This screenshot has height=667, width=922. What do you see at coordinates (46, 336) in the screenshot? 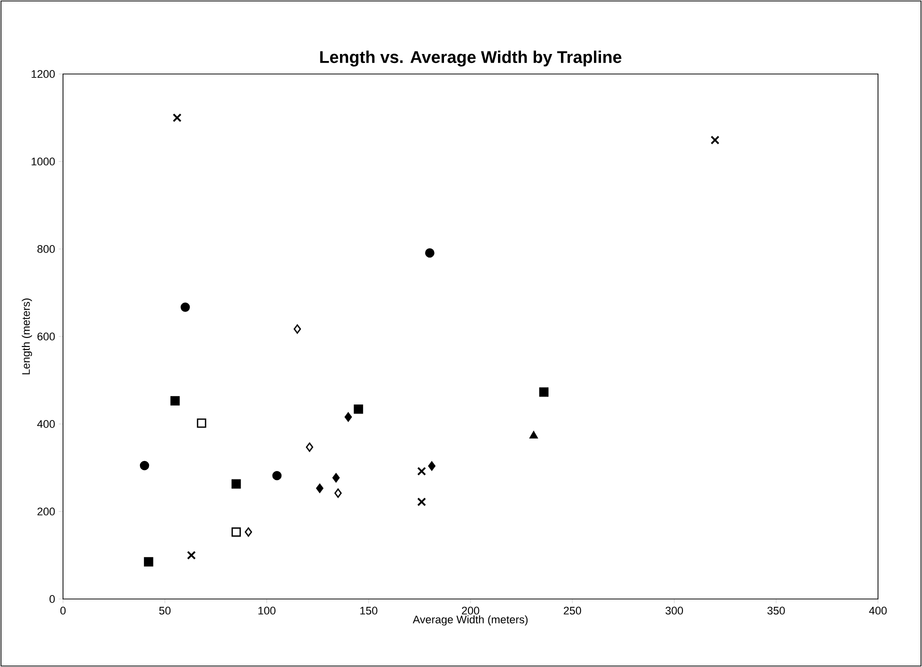
I see `y-tick-label: 600` at bounding box center [46, 336].